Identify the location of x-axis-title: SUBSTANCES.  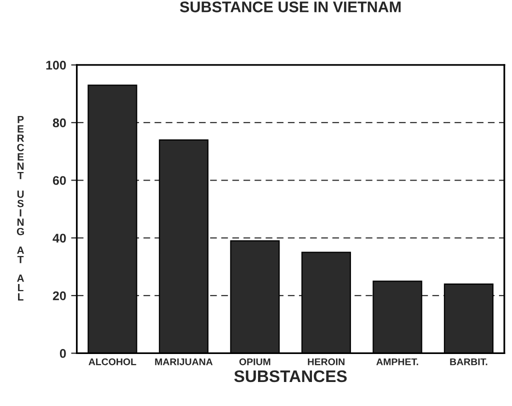
(290, 376).